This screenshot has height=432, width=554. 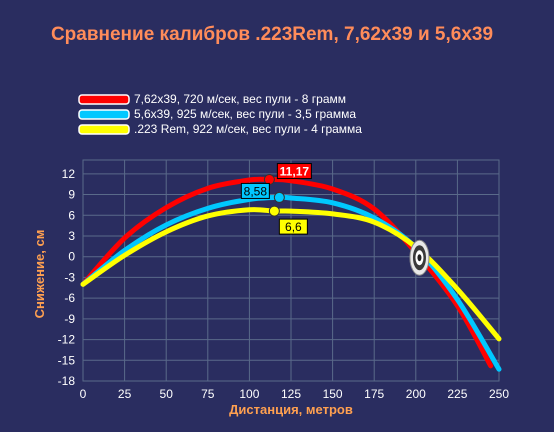 What do you see at coordinates (457, 394) in the screenshot?
I see `x-tick-label: 225` at bounding box center [457, 394].